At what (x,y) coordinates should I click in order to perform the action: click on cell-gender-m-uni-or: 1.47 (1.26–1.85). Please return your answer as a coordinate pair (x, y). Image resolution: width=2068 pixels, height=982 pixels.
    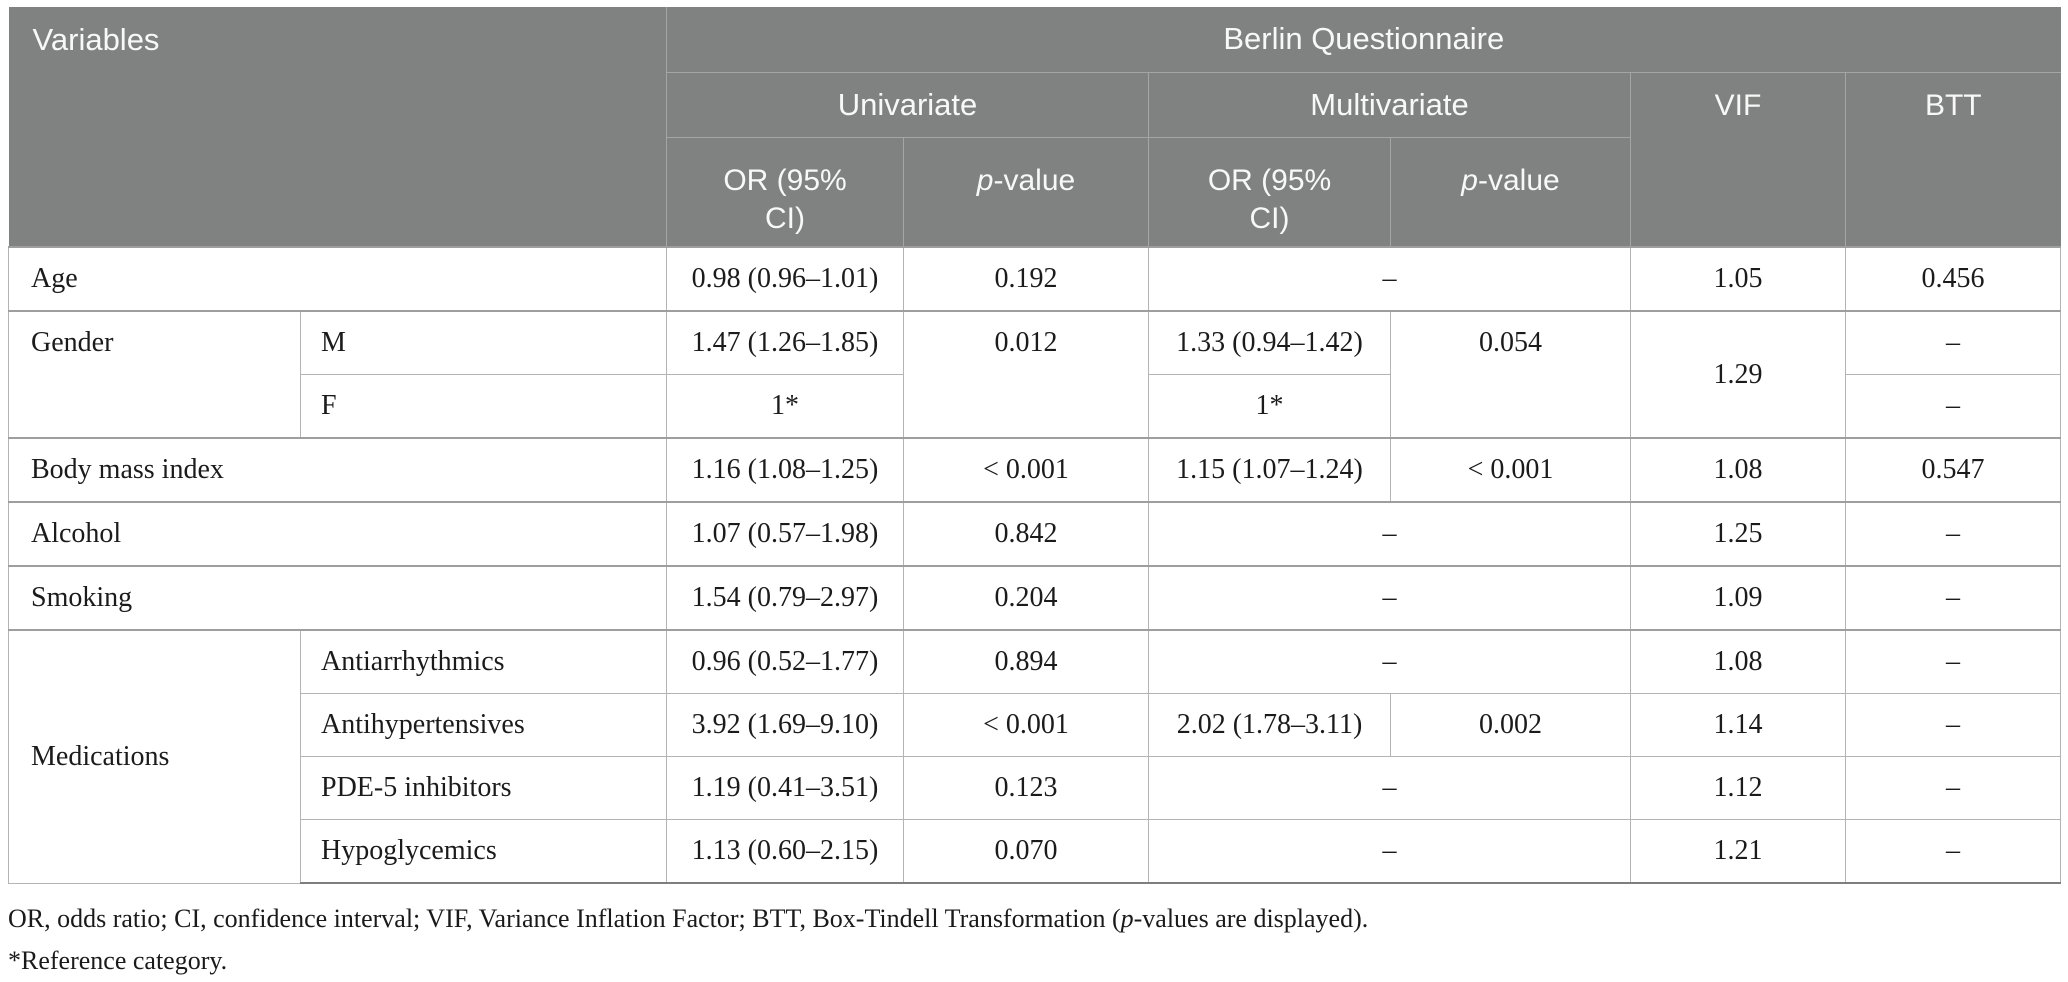
    Looking at the image, I should click on (785, 342).